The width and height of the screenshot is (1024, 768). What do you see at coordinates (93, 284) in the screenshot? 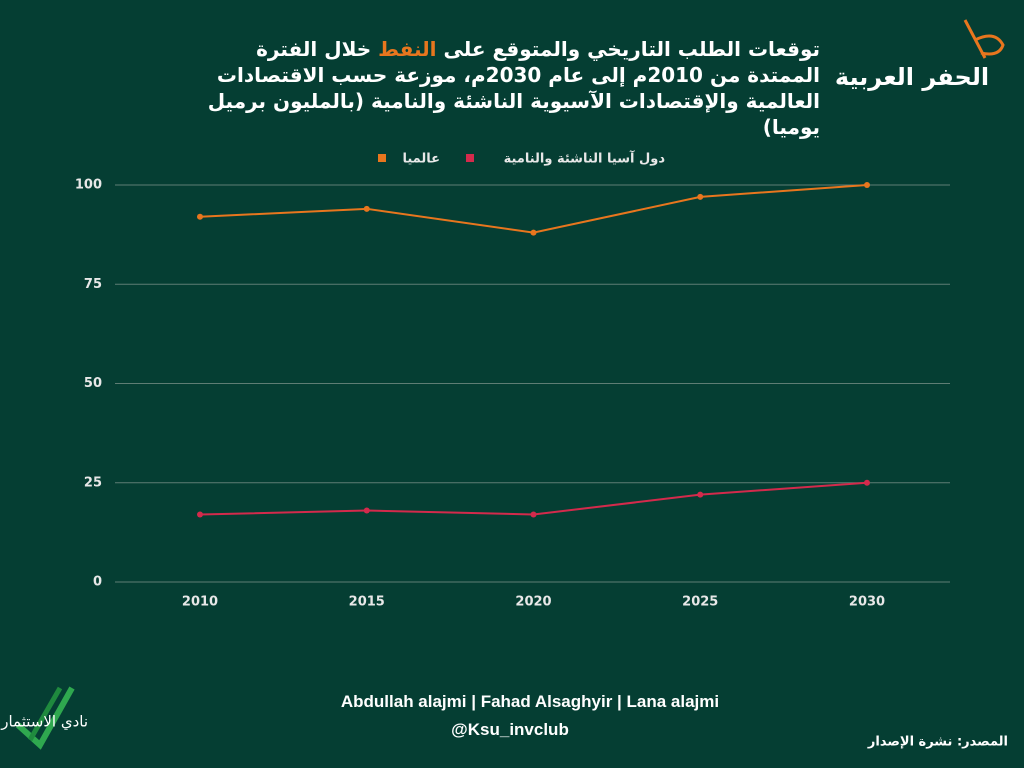
I see `y-tick-label: 75` at bounding box center [93, 284].